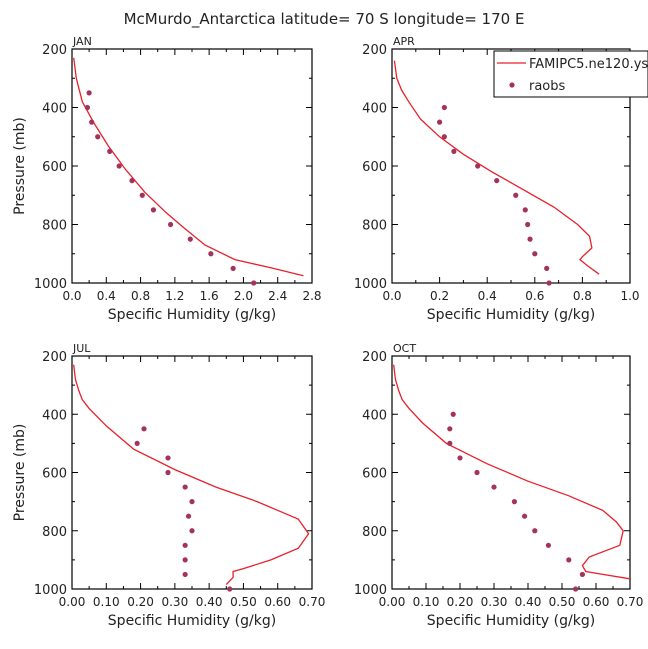  Describe the element at coordinates (630, 602) in the screenshot. I see `x-tick-label: 0.70` at that location.